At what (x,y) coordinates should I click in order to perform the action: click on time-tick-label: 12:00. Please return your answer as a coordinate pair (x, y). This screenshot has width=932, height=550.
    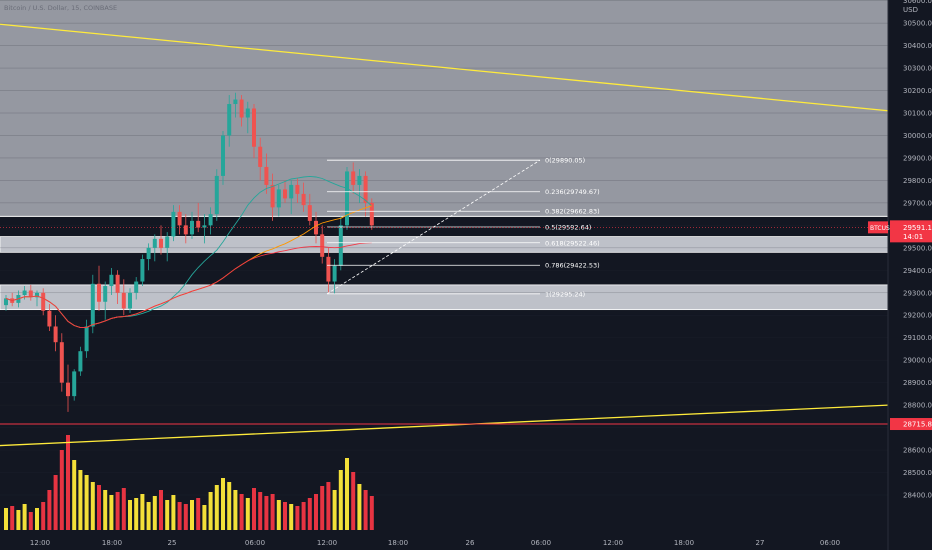
    Looking at the image, I should click on (613, 543).